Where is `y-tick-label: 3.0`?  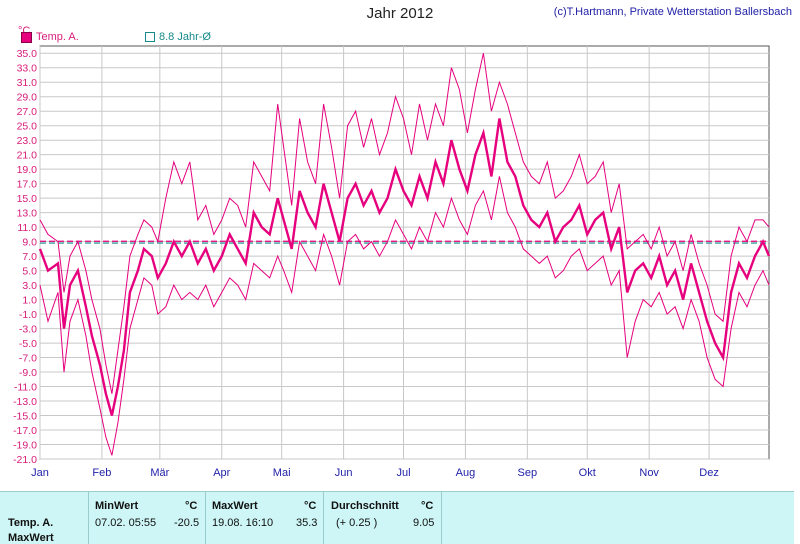 y-tick-label: 3.0 is located at coordinates (29, 286).